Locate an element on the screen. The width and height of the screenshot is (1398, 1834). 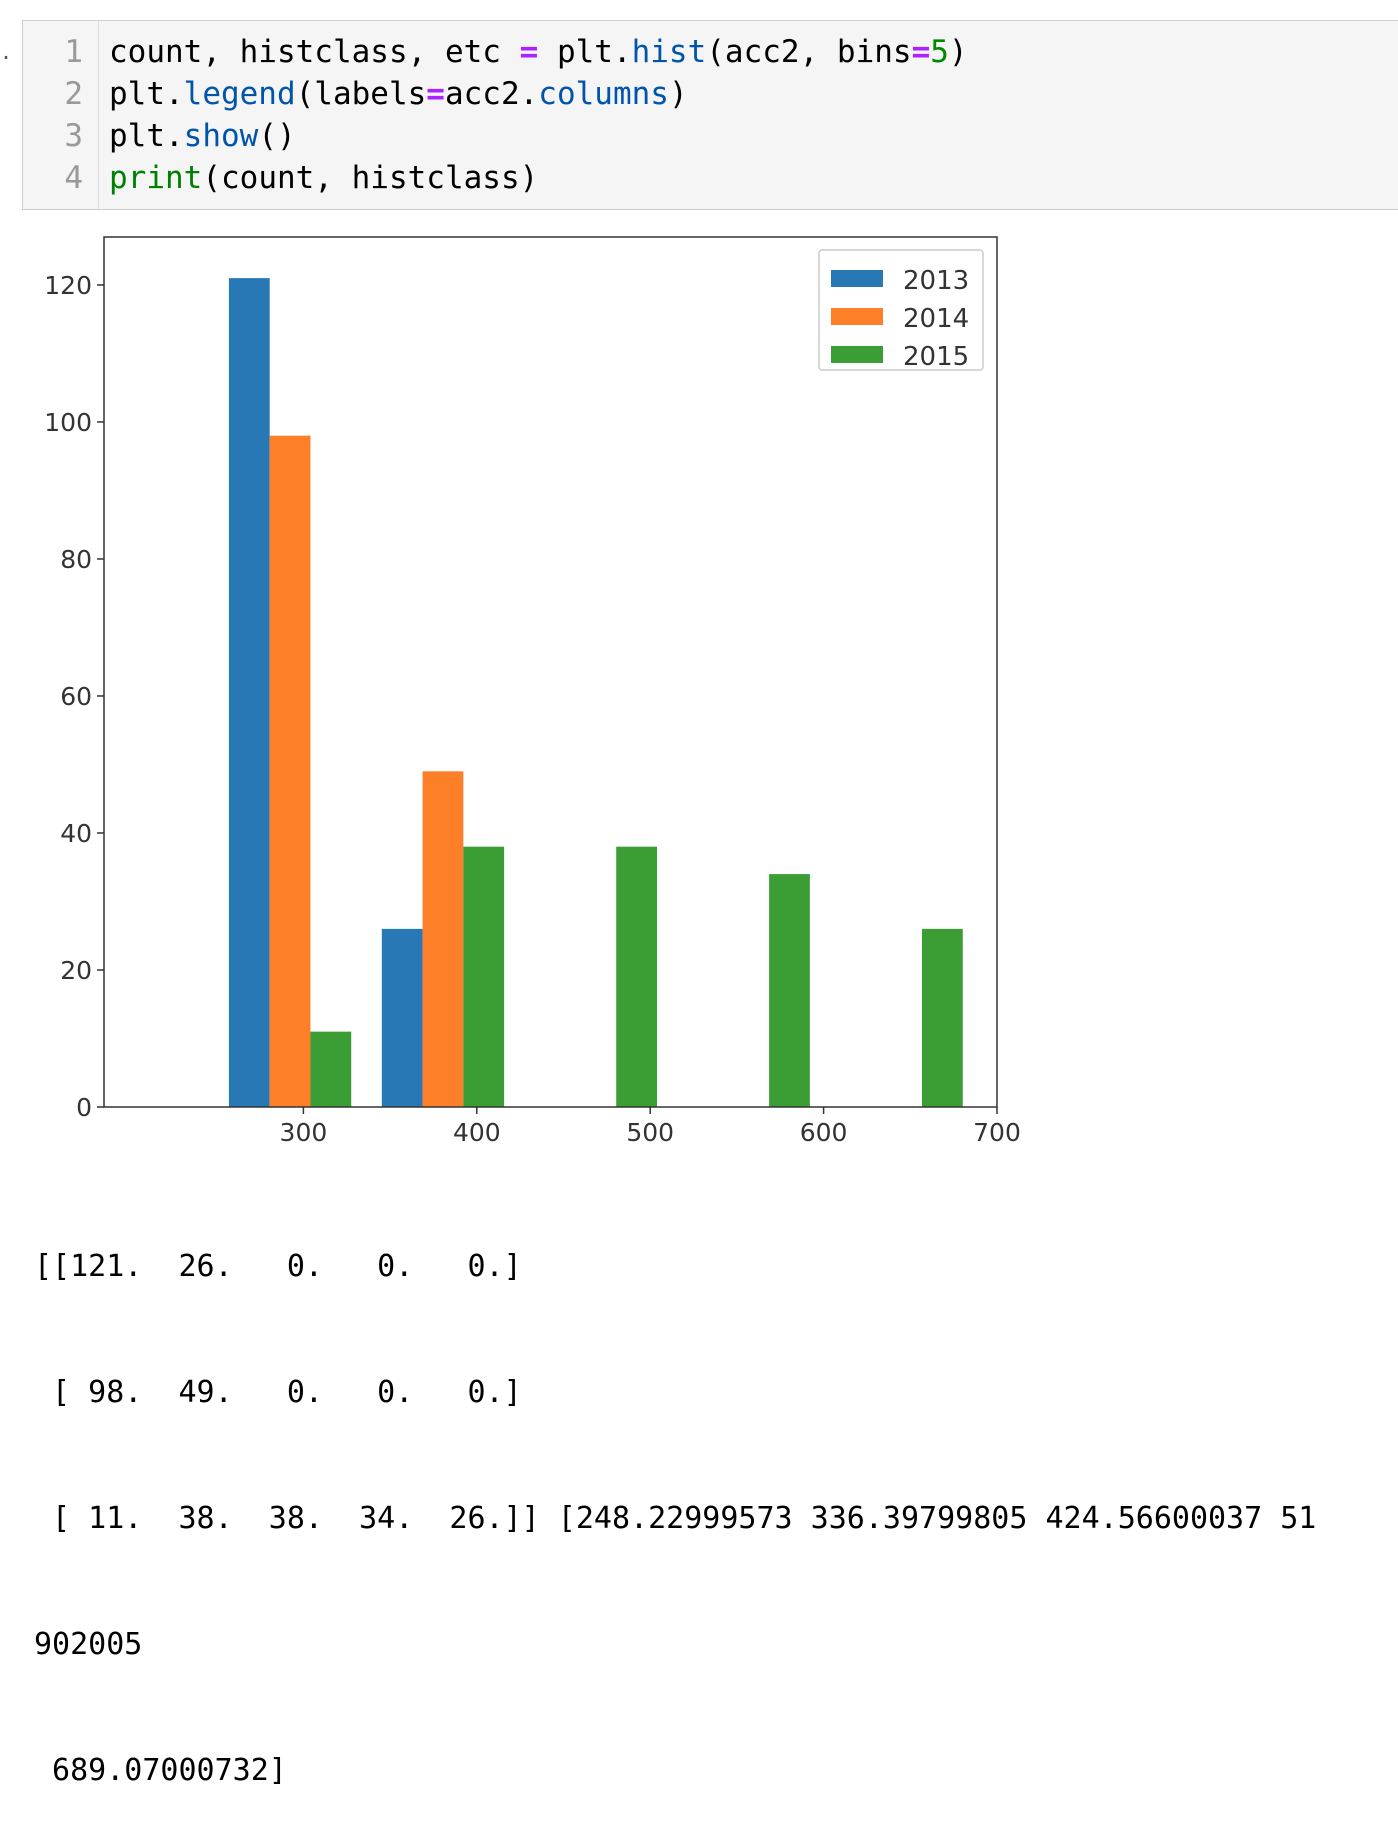
code-token: () is located at coordinates (277, 136).